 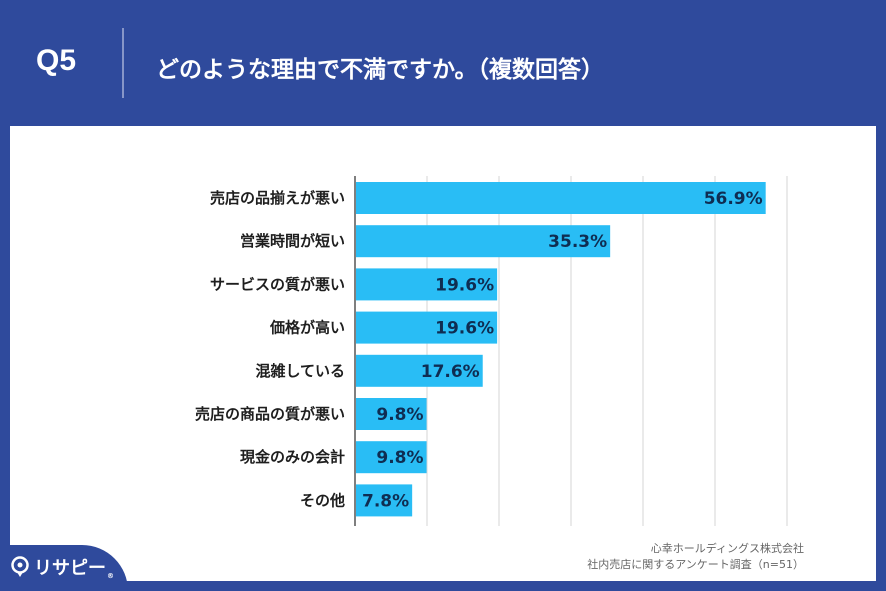 What do you see at coordinates (123, 63) in the screenshot?
I see `header-divider` at bounding box center [123, 63].